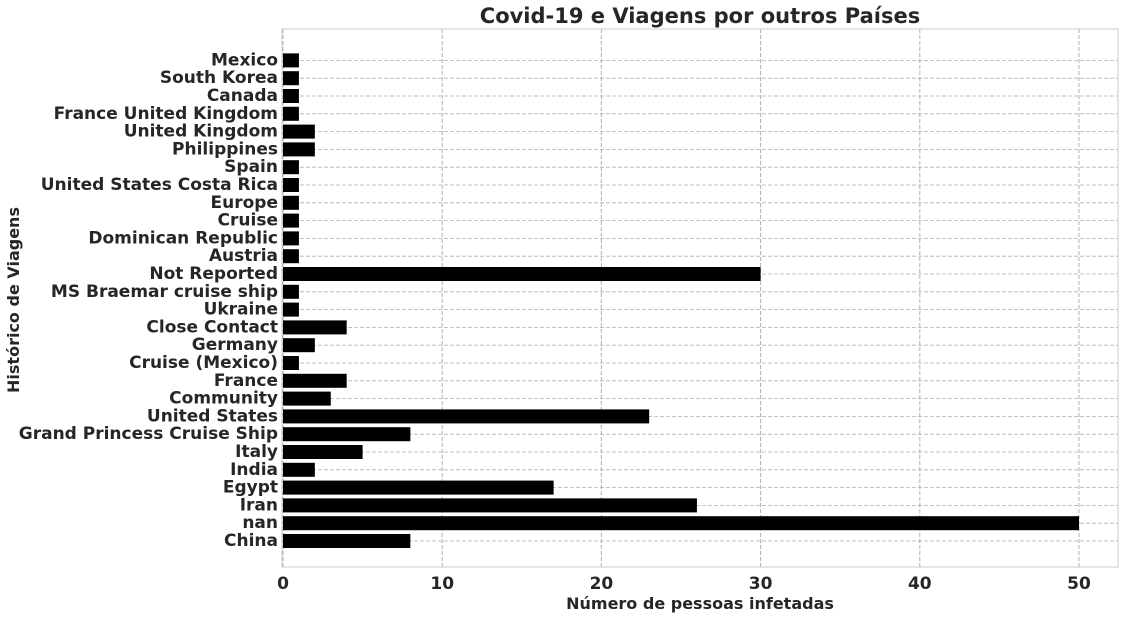  What do you see at coordinates (159, 185) in the screenshot?
I see `y-tick-label: United States Costa Rica` at bounding box center [159, 185].